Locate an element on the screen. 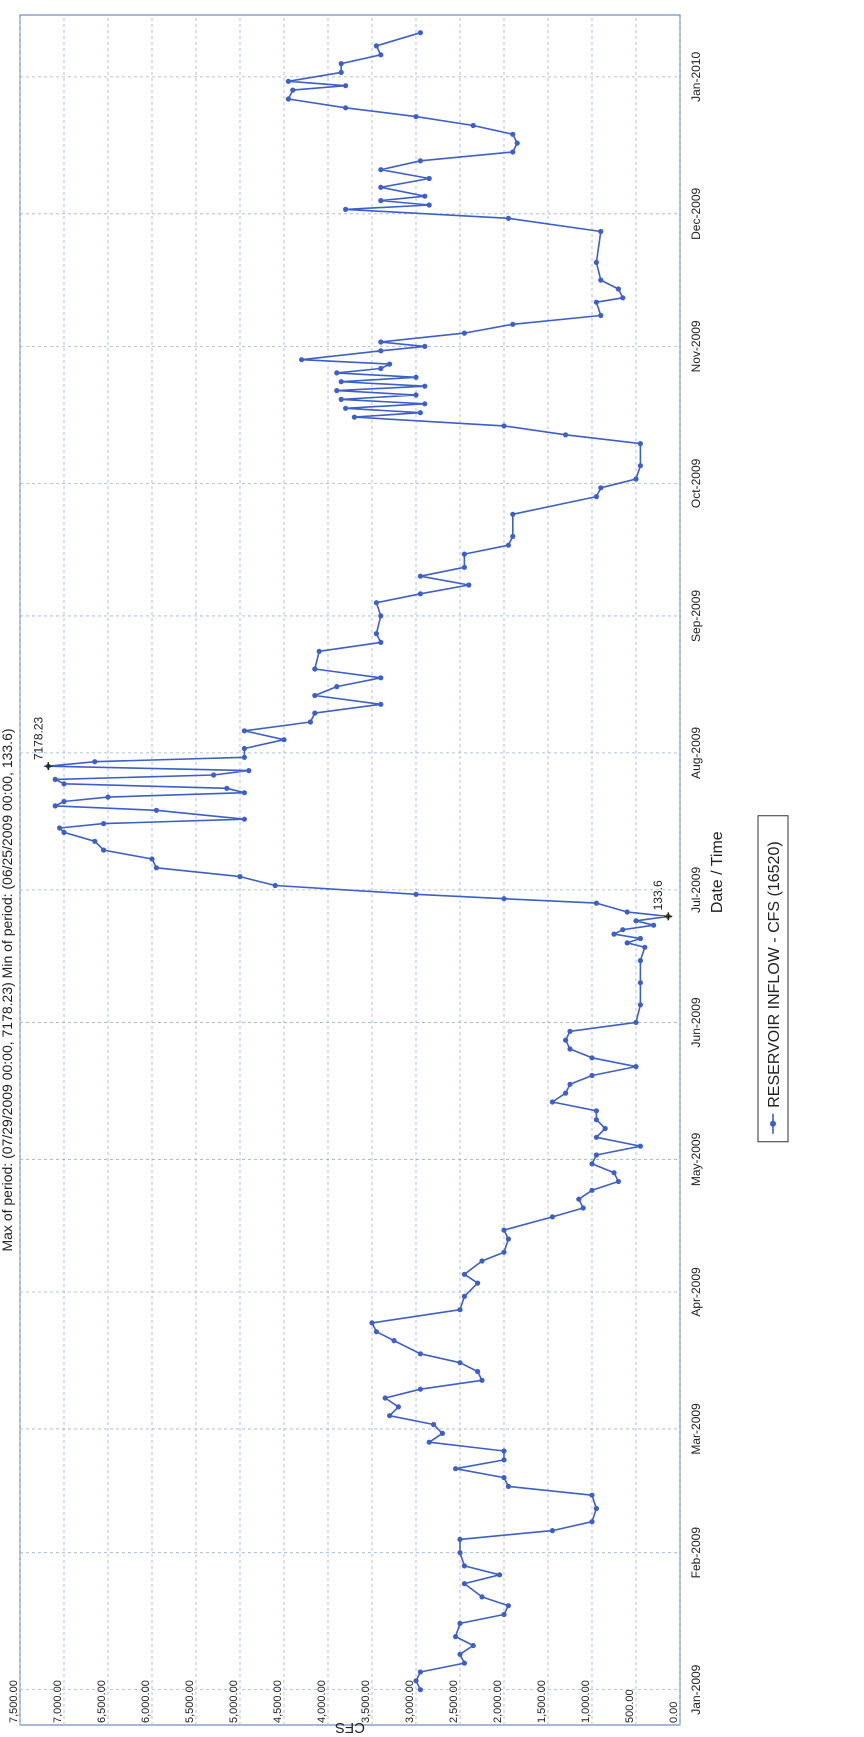 The image size is (864, 1737). extreme-marker: 7178.23 is located at coordinates (42, 743).